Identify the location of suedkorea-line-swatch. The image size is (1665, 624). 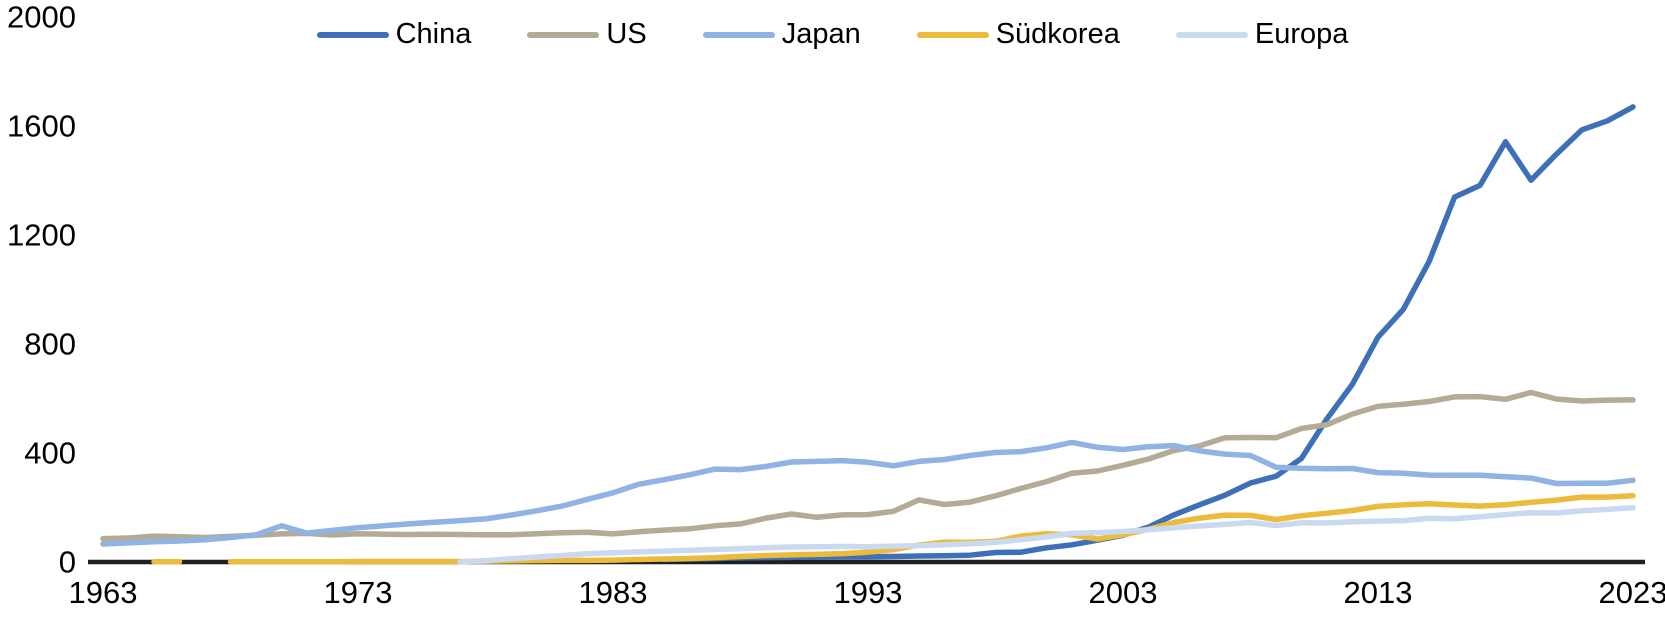
(952, 34).